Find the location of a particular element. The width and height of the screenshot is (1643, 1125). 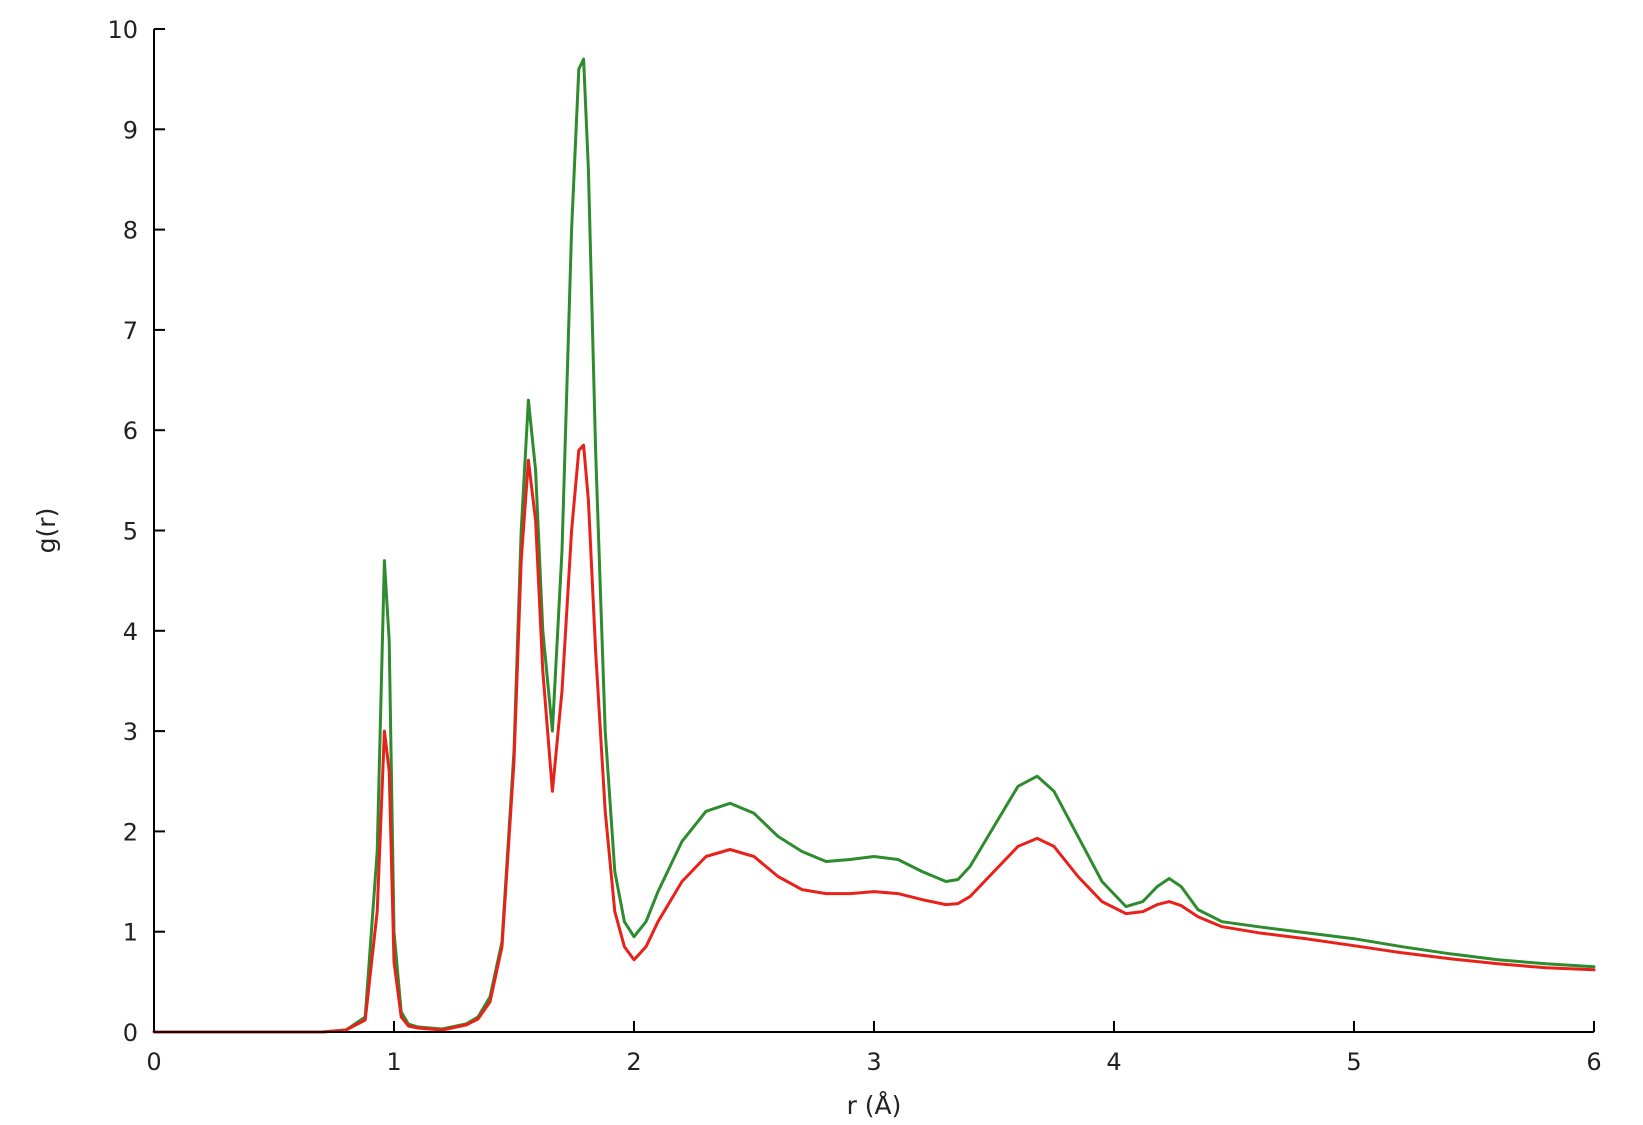

x-axis-label: r (Å) is located at coordinates (874, 1105).